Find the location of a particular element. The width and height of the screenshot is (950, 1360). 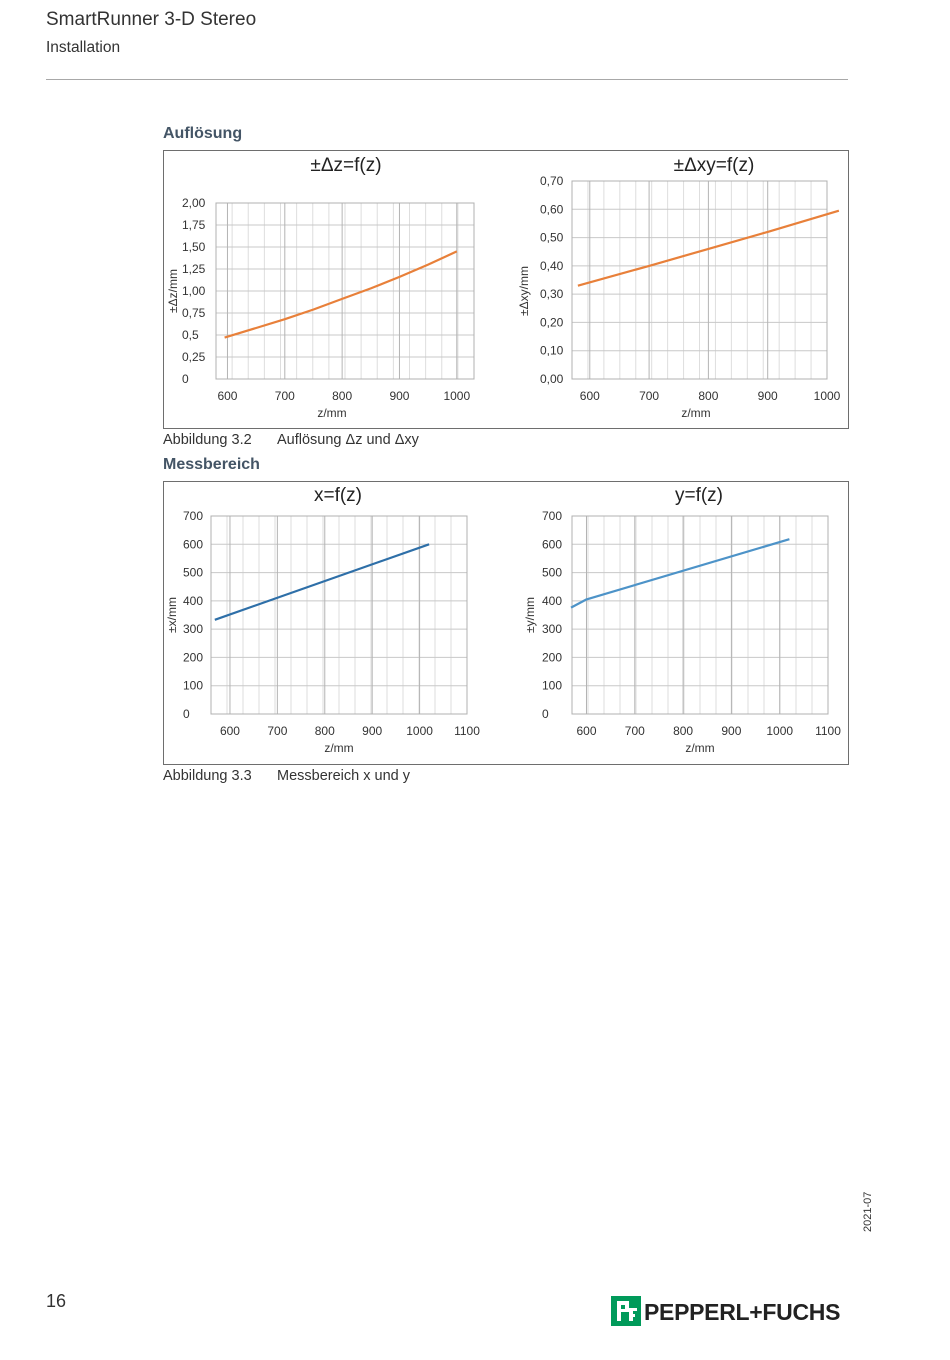

y-tick-label: 1,25 is located at coordinates (194, 269).